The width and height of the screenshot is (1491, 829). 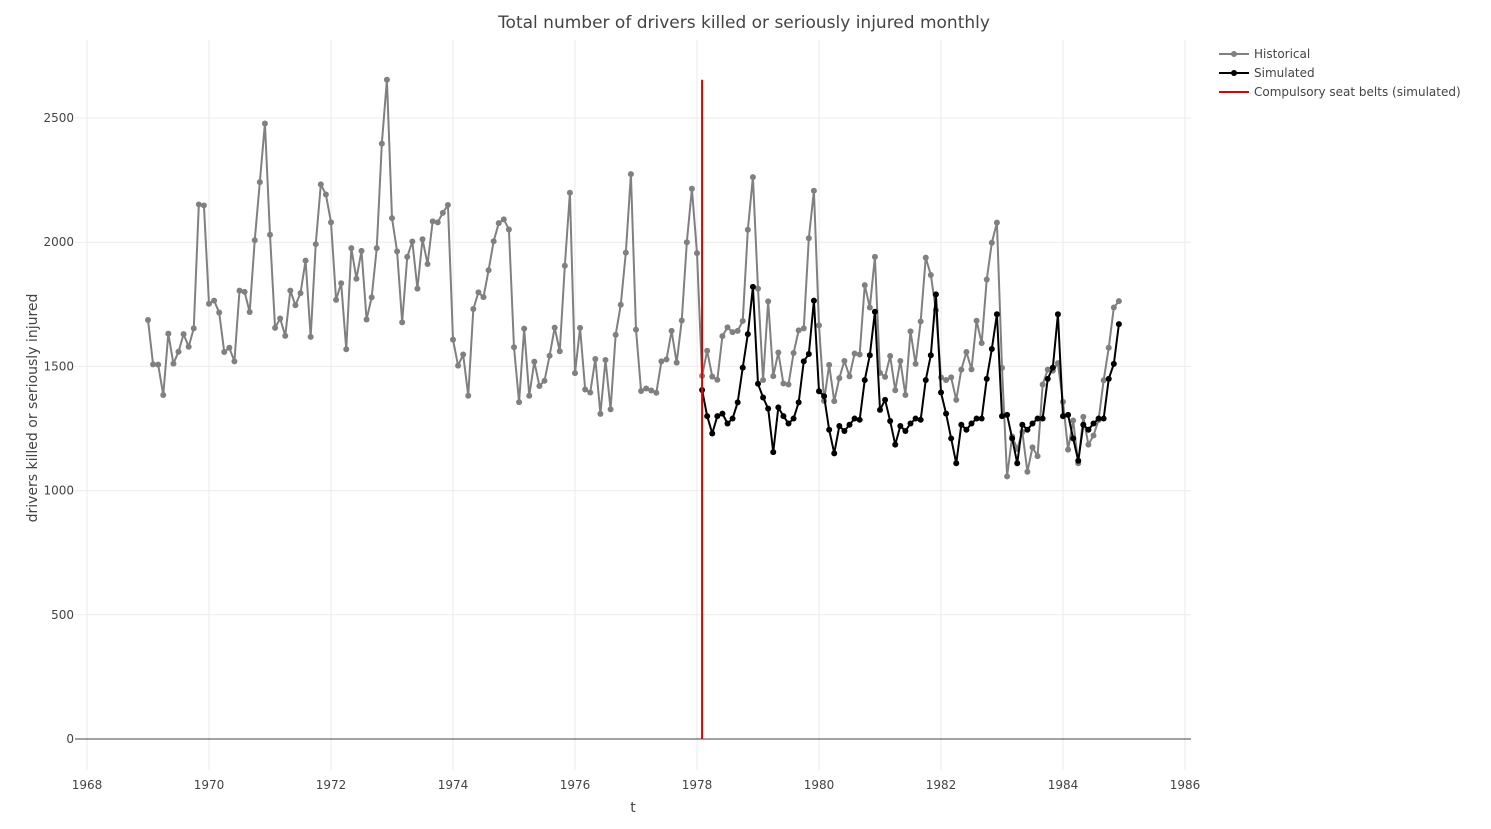 I want to click on legend-item-simulated: Simulated, so click(x=1267, y=73).